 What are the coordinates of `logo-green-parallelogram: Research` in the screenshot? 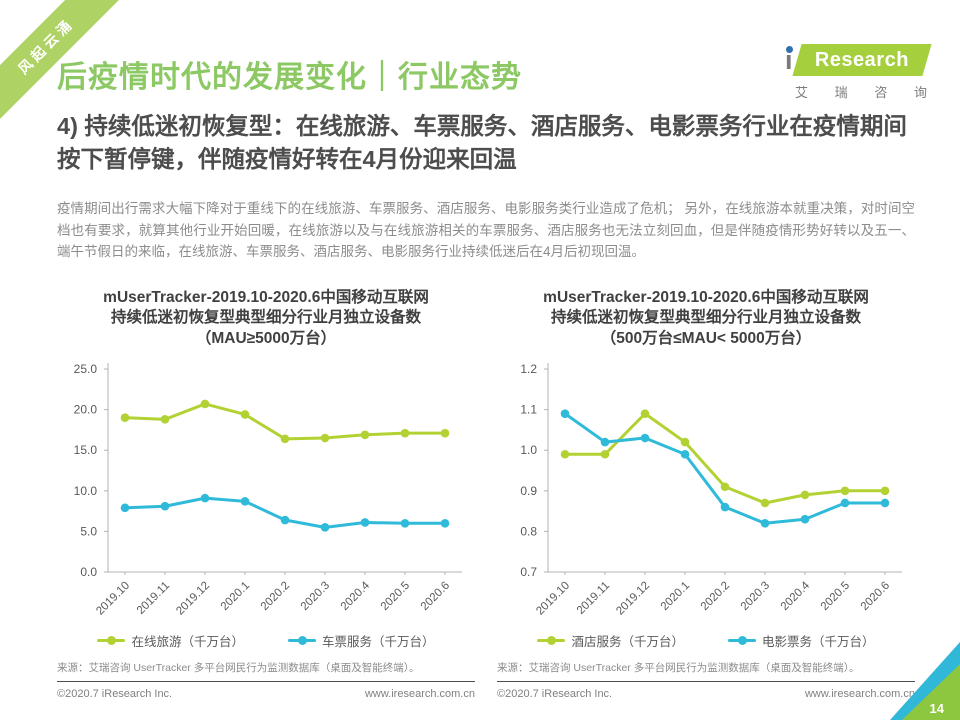 It's located at (862, 60).